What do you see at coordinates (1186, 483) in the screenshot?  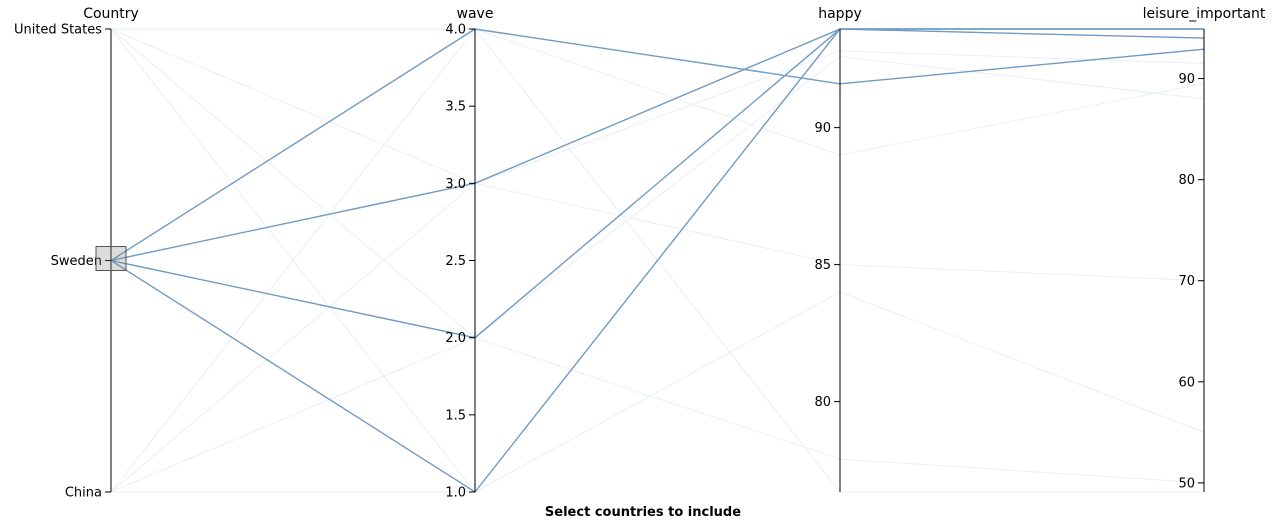 I see `tick-label: 50` at bounding box center [1186, 483].